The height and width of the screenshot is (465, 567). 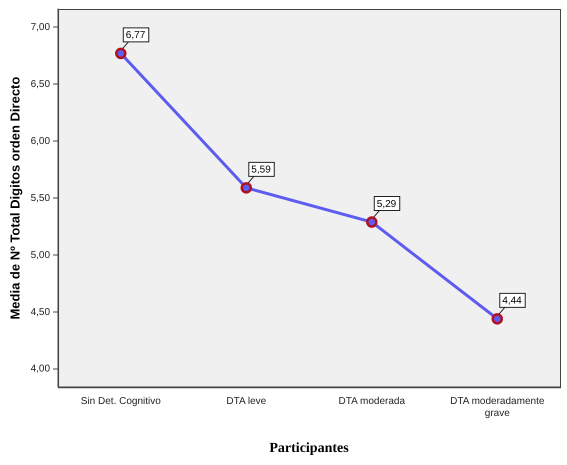 I want to click on y-tick-label: 5,50, so click(x=40, y=198).